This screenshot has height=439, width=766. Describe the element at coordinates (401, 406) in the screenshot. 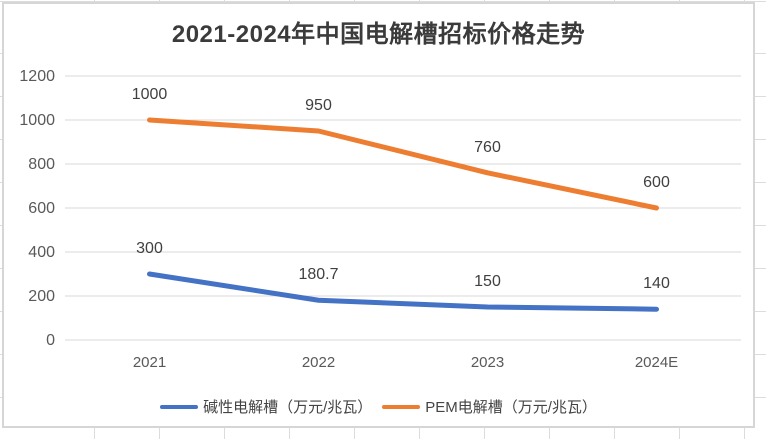

I see `legend-line-swatch-pem` at that location.